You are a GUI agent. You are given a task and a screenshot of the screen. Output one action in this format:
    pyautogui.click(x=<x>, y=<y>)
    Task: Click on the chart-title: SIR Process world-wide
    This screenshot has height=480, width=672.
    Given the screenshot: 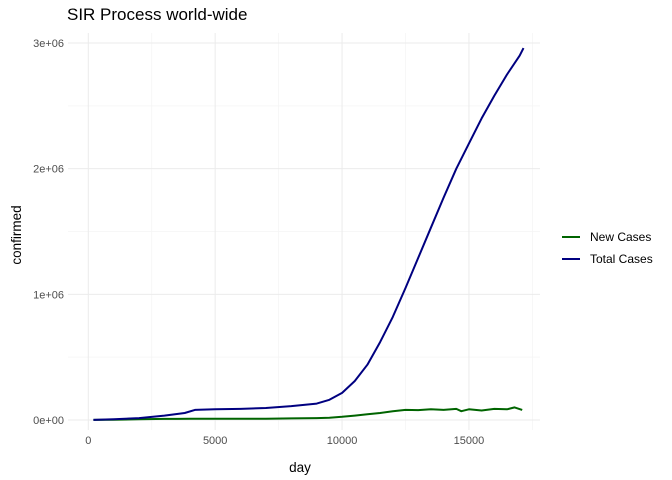 What is the action you would take?
    pyautogui.click(x=157, y=14)
    